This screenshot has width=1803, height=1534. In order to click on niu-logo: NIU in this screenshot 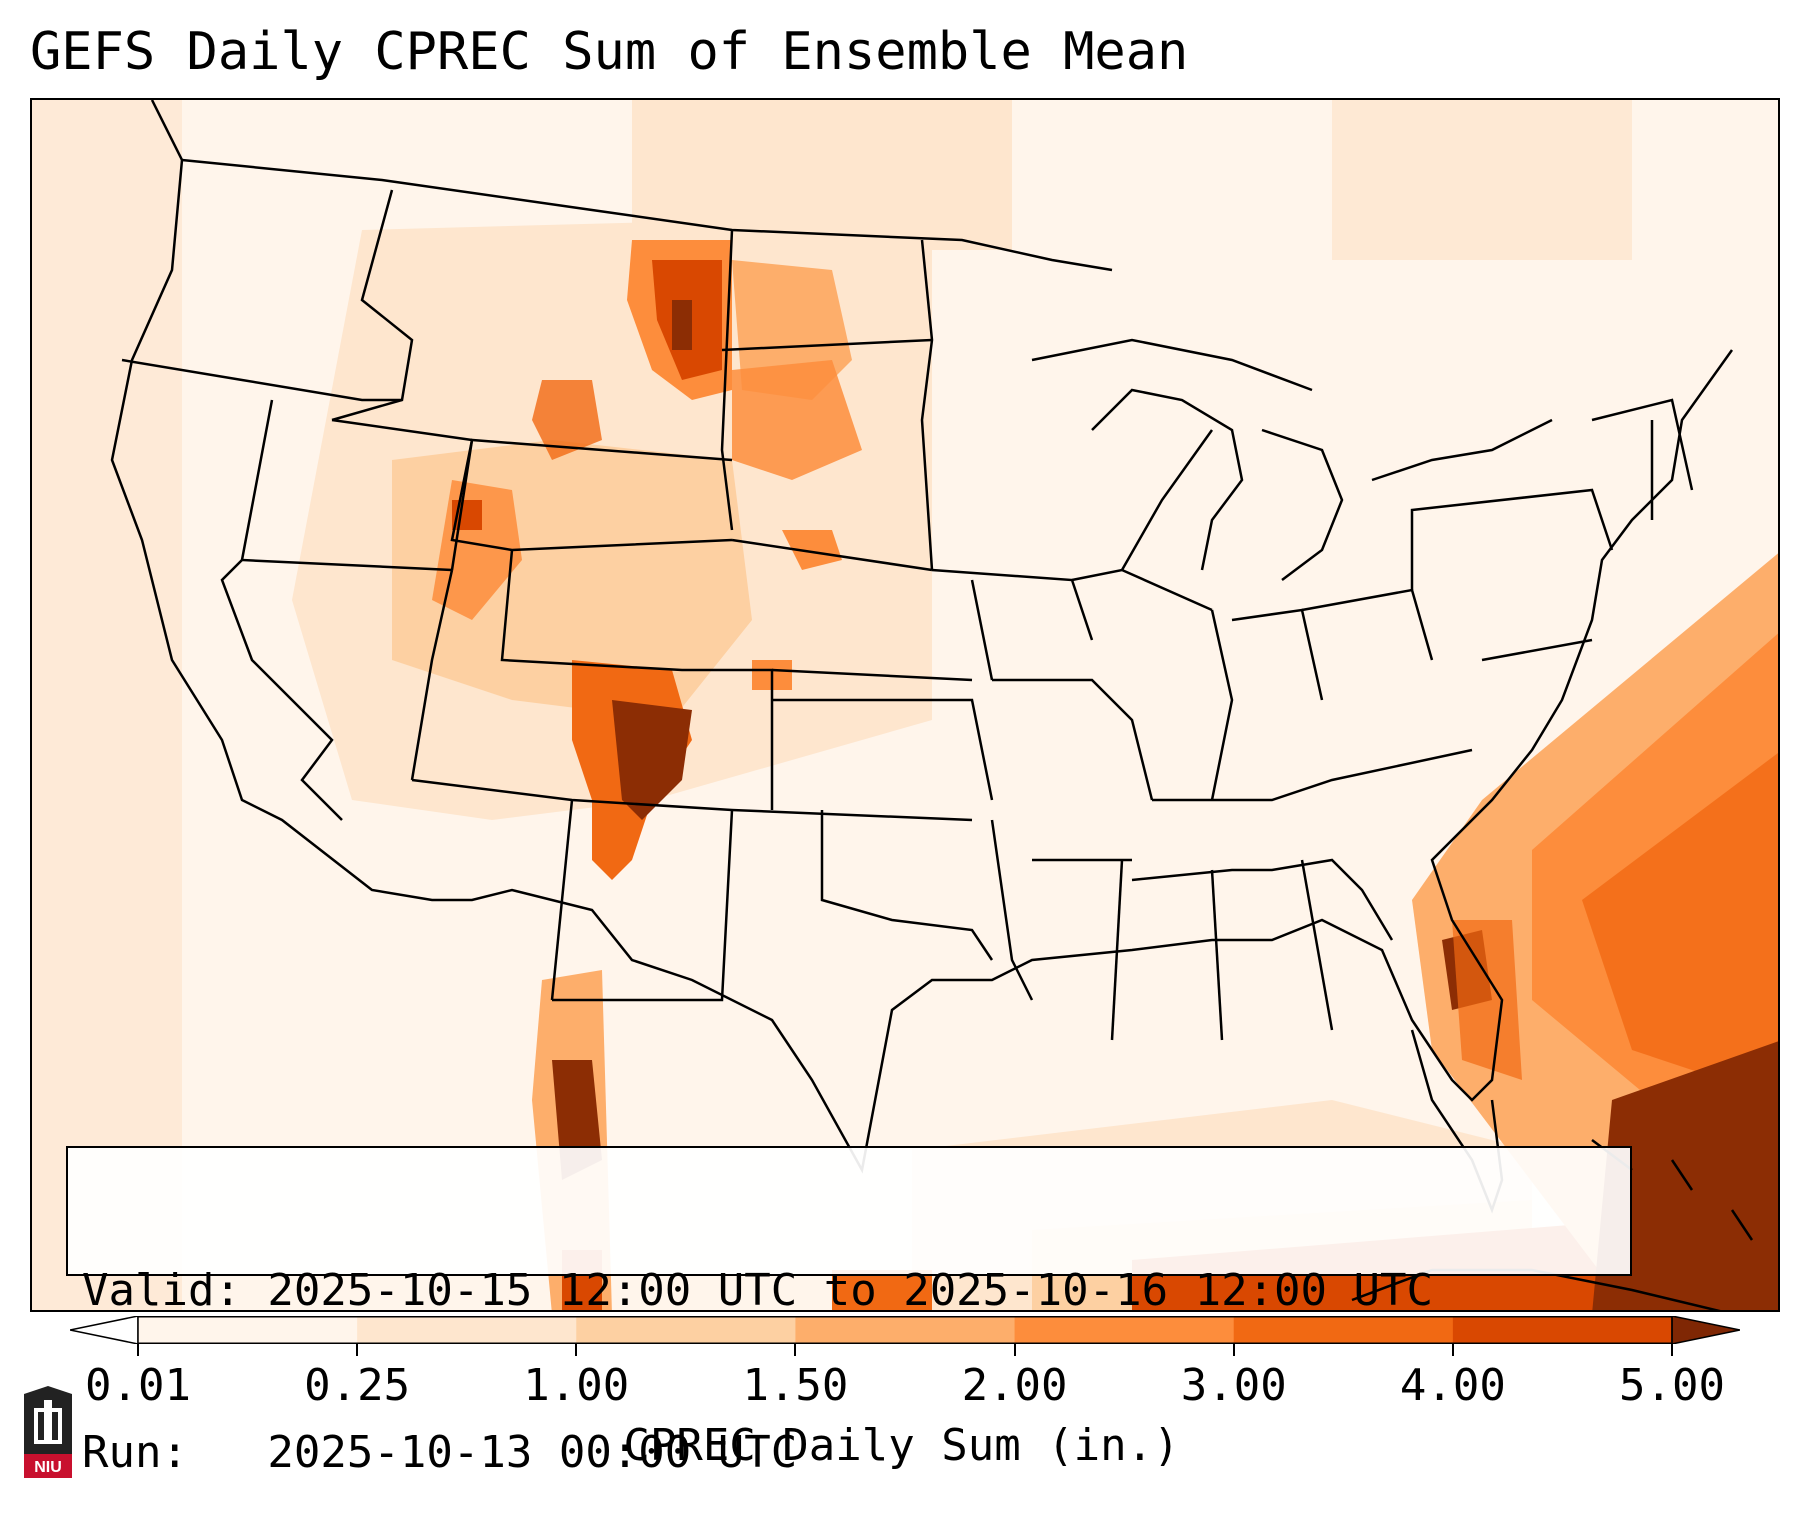, I will do `click(48, 1432)`.